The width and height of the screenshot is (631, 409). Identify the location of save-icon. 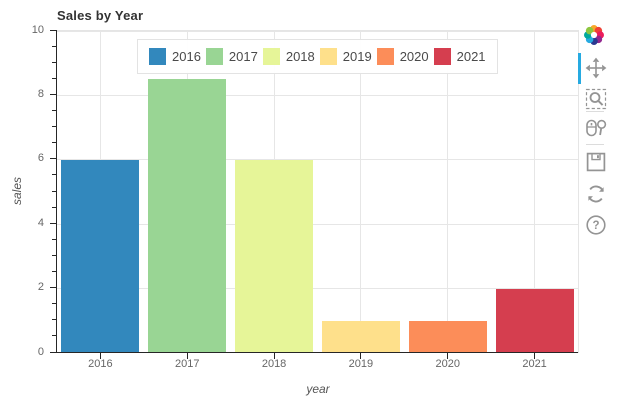
(596, 162).